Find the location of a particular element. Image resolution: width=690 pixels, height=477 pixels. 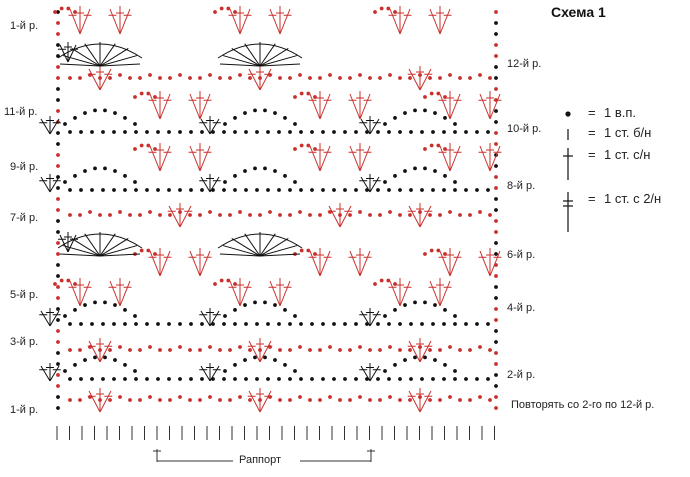

row-label-left: 11-й р. is located at coordinates (21, 112).